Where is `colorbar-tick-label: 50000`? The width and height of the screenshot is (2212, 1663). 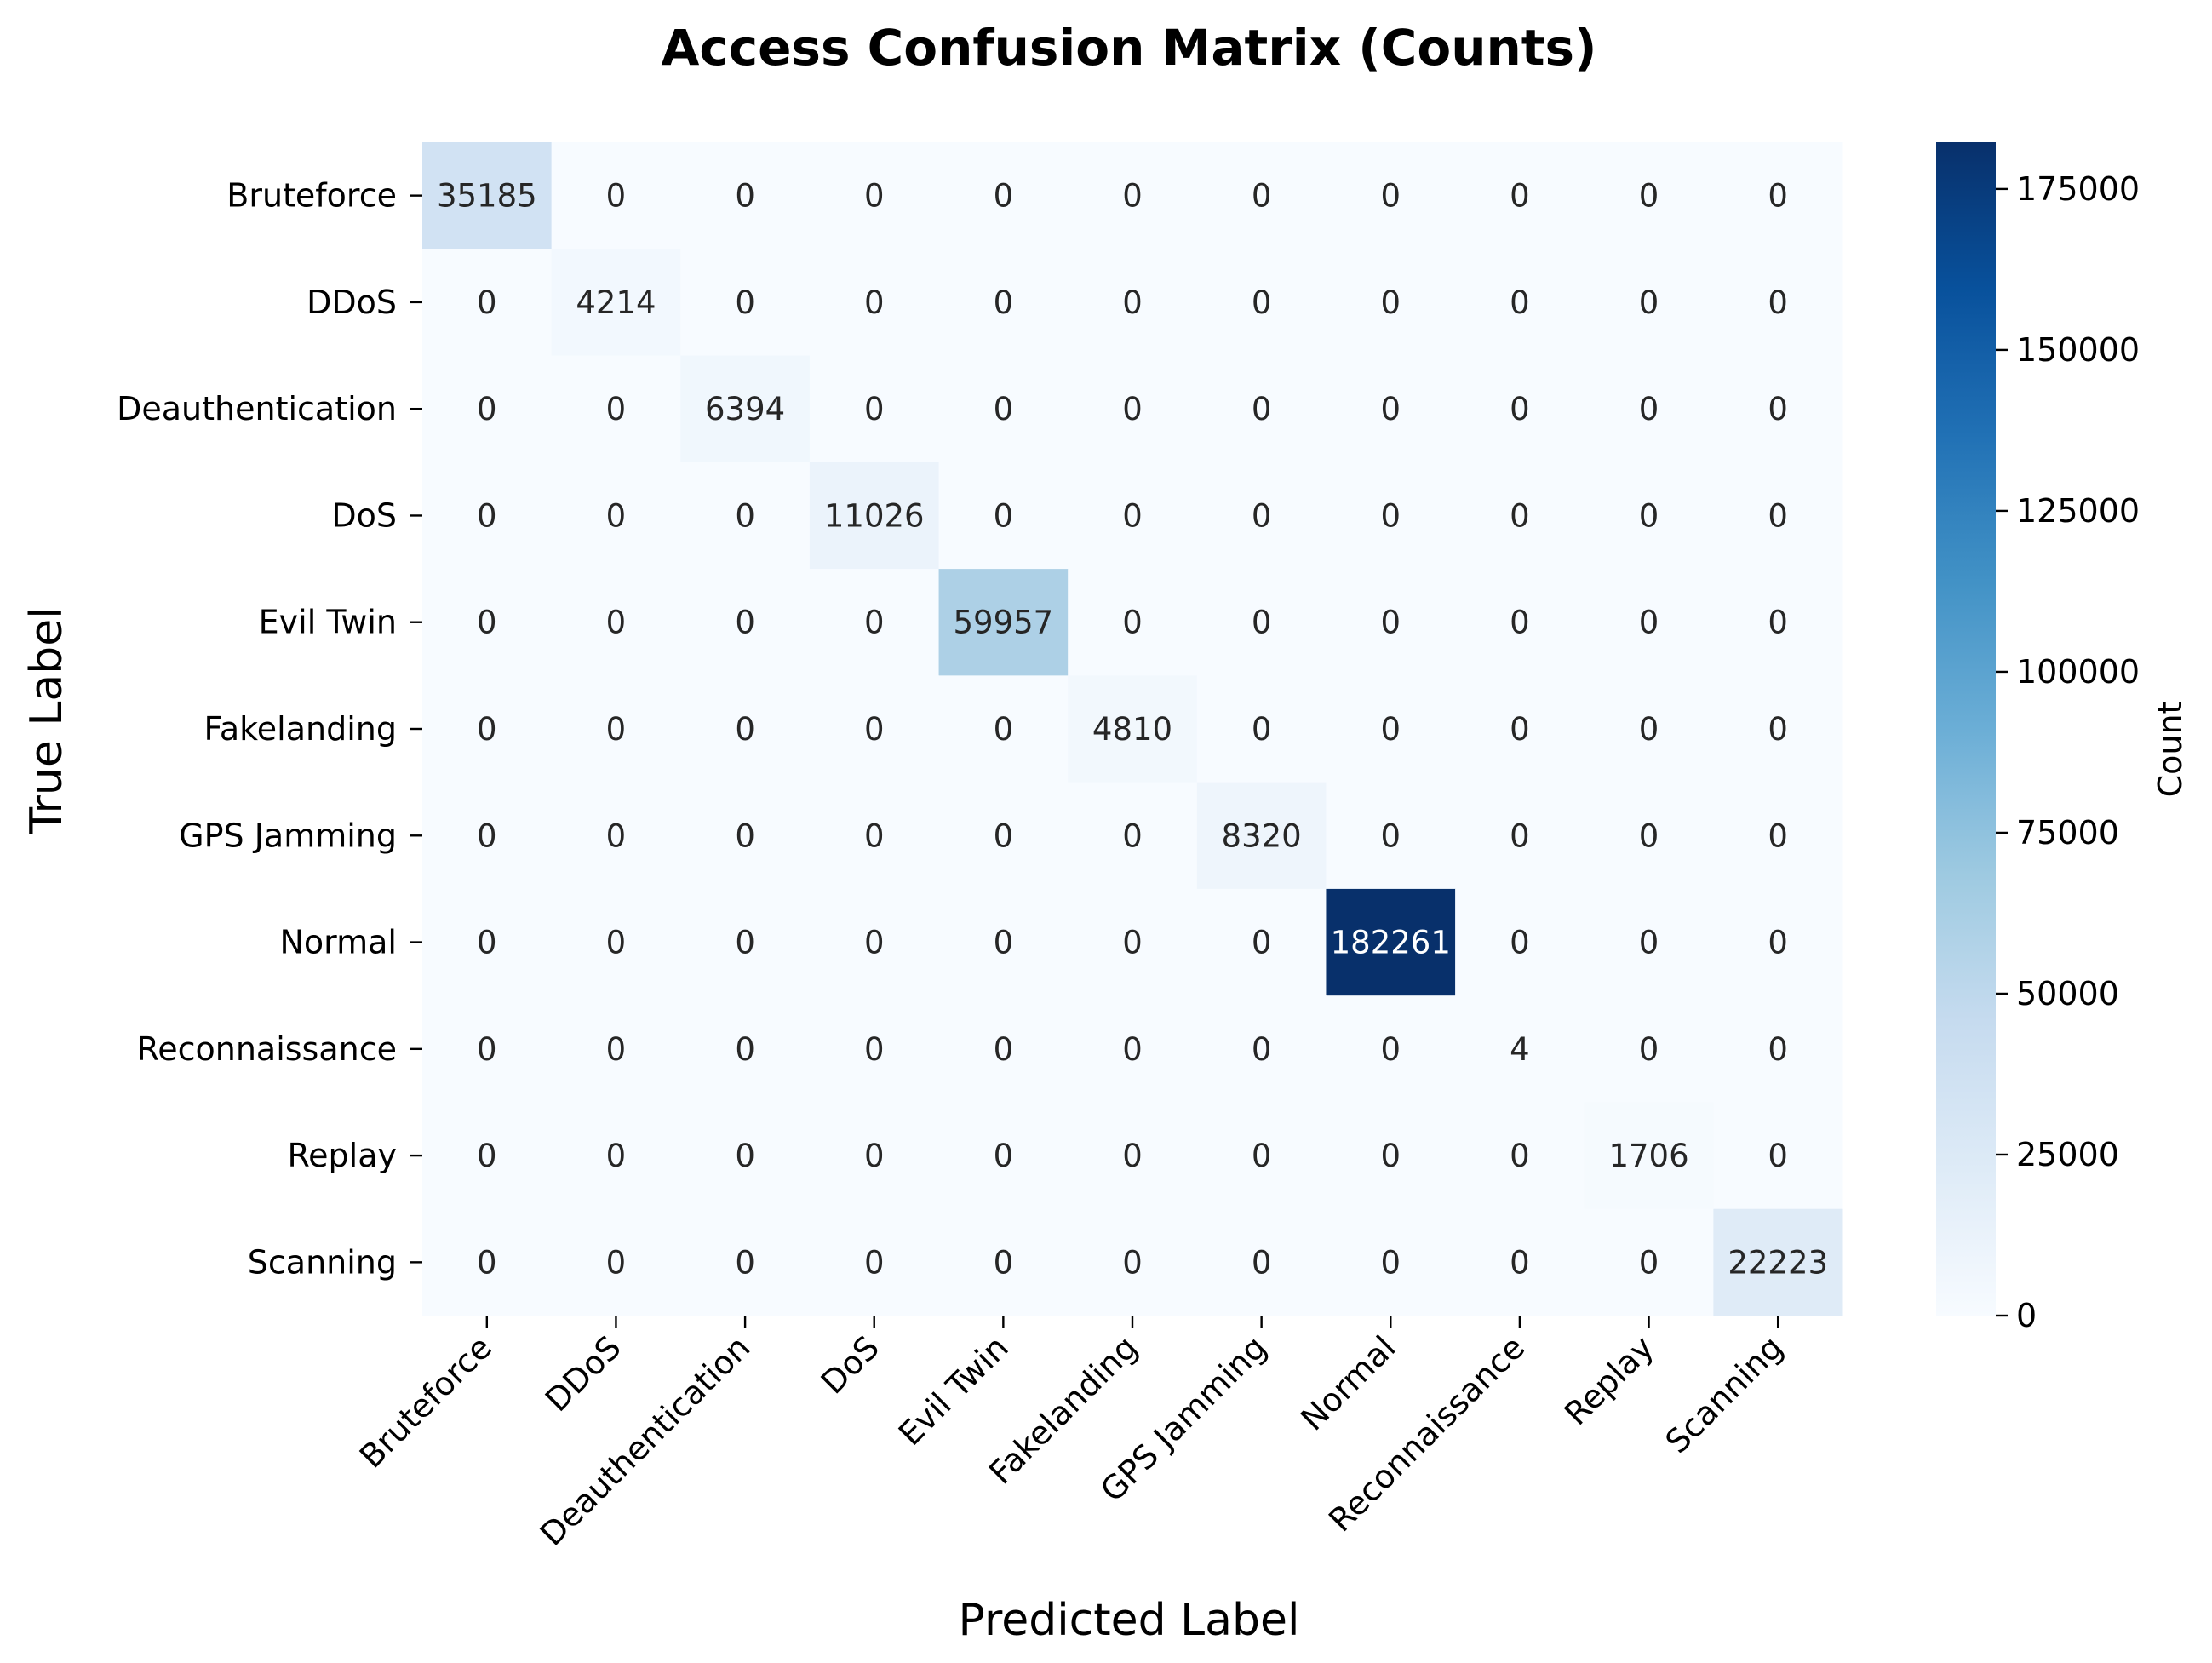 colorbar-tick-label: 50000 is located at coordinates (2068, 993).